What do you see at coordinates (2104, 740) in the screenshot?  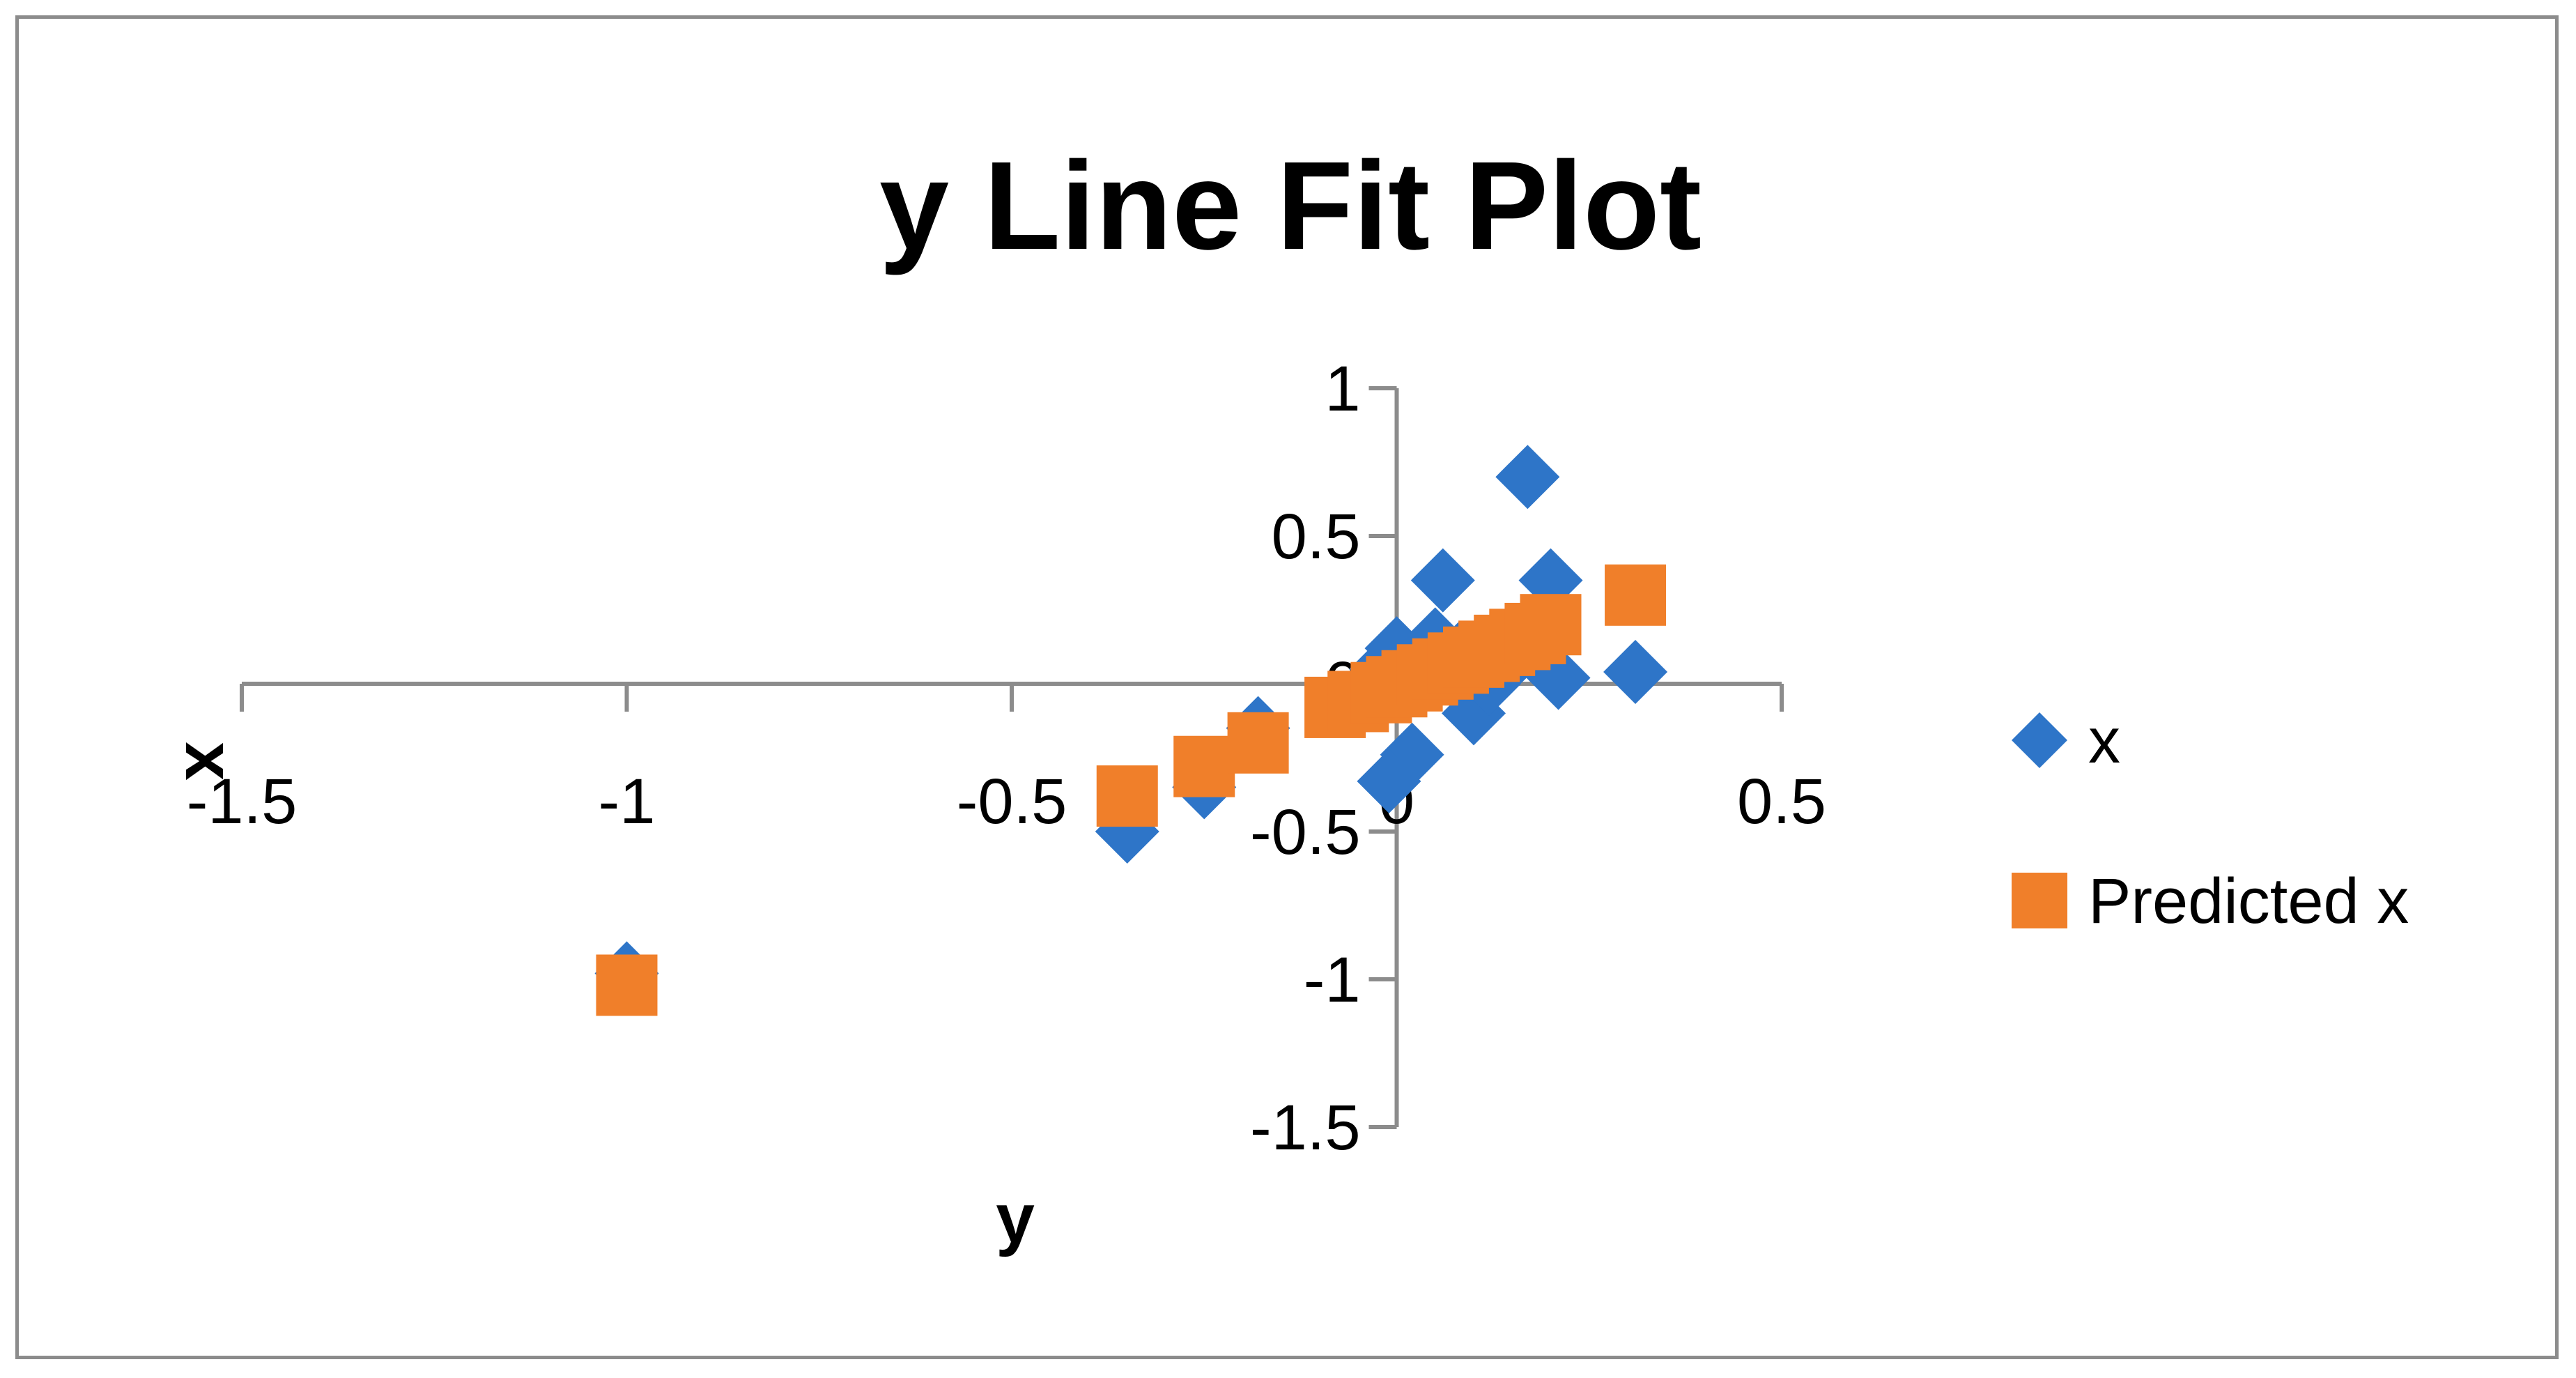 I see `legend-label: x` at bounding box center [2104, 740].